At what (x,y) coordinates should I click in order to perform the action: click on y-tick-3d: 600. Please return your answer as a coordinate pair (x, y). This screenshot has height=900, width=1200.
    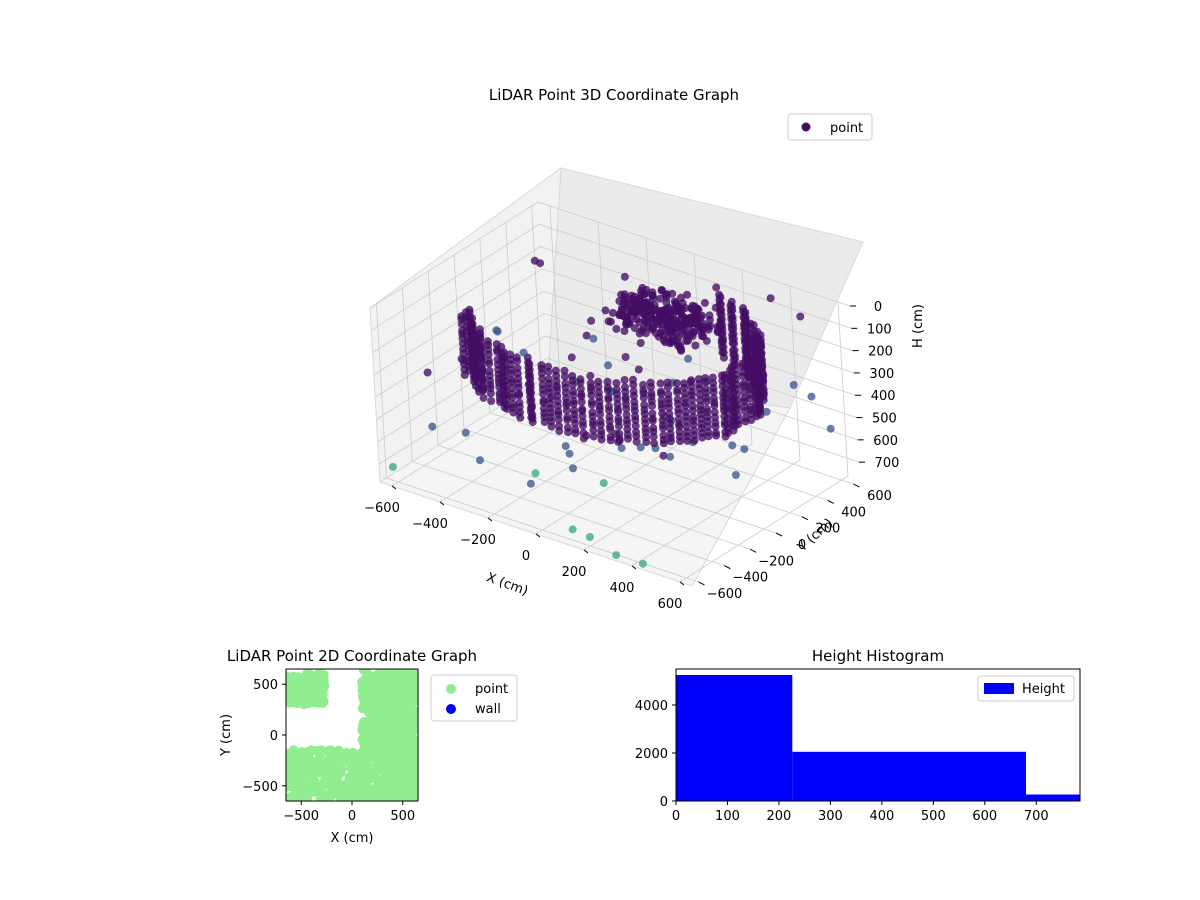
    Looking at the image, I should click on (879, 496).